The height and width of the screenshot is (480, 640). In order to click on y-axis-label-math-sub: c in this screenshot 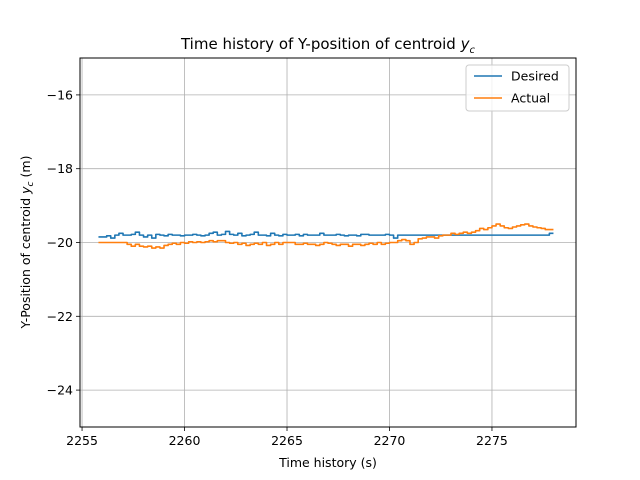, I will do `click(31, 183)`.